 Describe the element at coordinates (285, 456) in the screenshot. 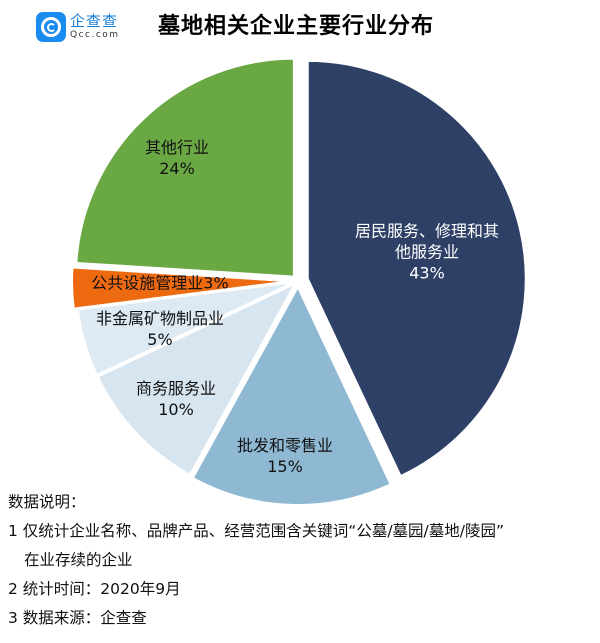

I see `slice-label-wholesale-retail: 批发和零售业 15%` at that location.